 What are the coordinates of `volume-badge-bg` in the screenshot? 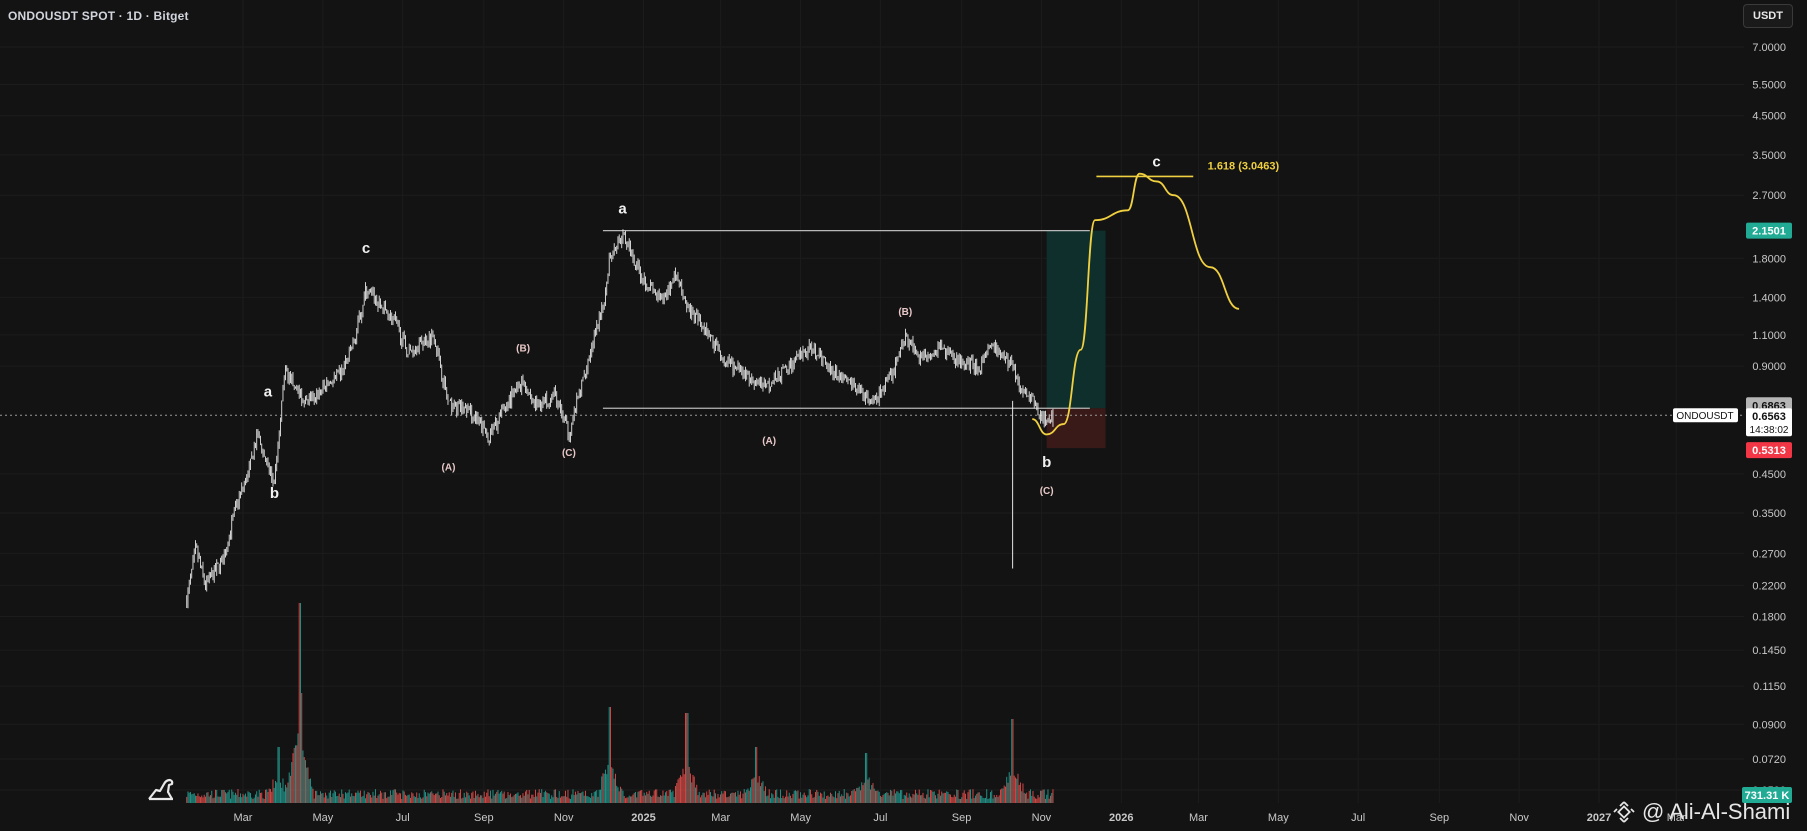 It's located at (1767, 795).